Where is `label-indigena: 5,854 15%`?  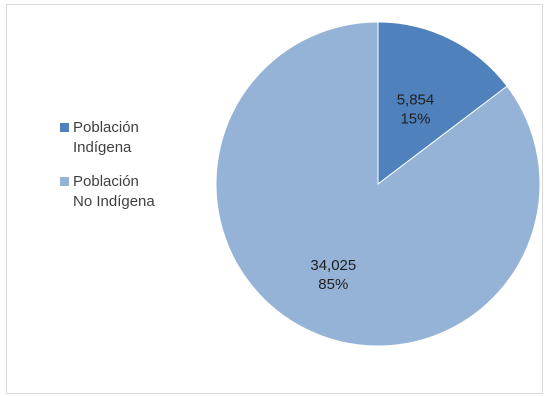
label-indigena: 5,854 15% is located at coordinates (416, 110).